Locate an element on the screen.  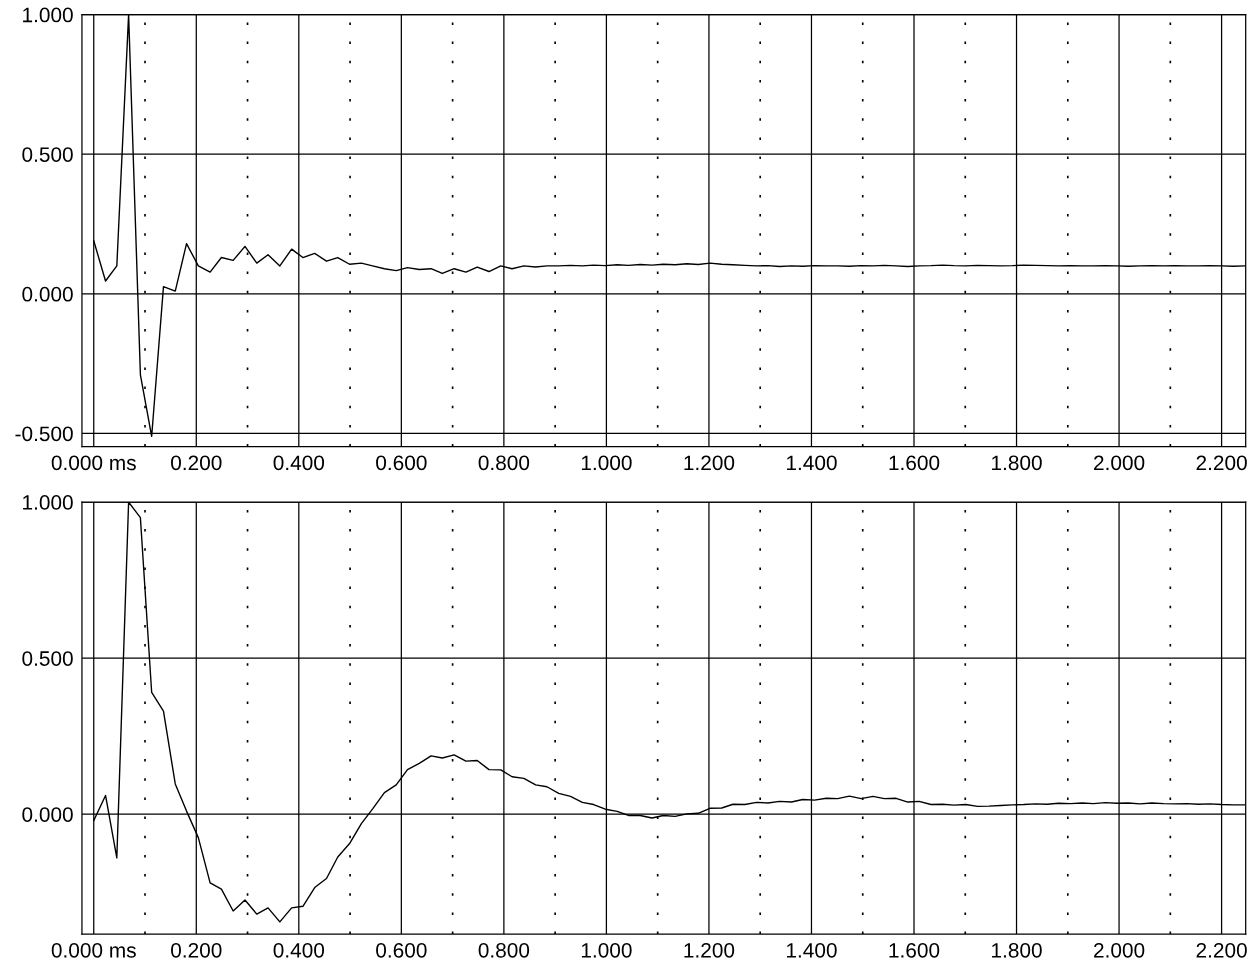
y-tick-label: -0.500 is located at coordinates (44, 434).